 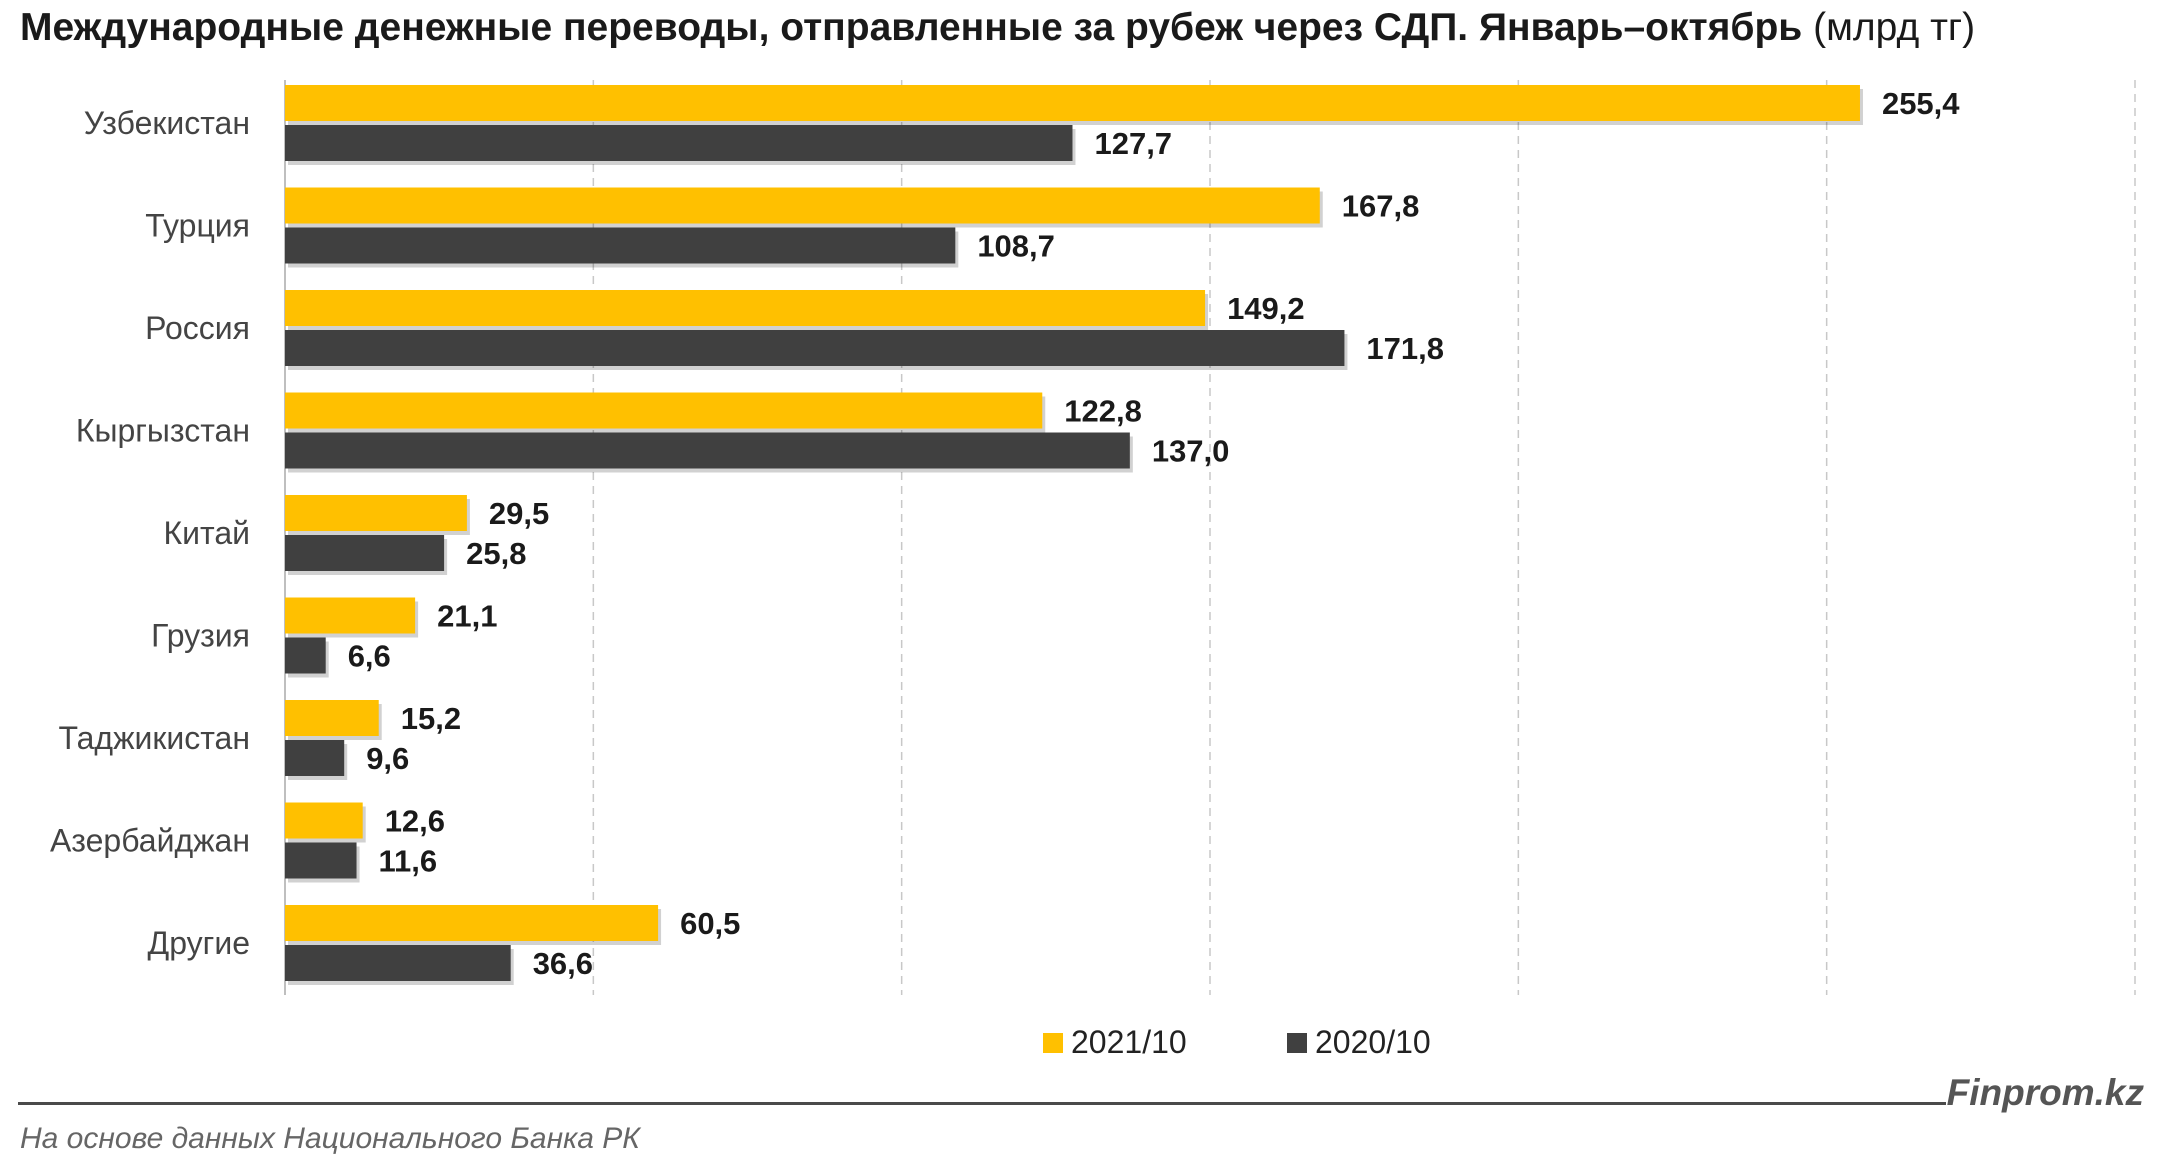 I want to click on data-label: 108,7, so click(x=1016, y=246).